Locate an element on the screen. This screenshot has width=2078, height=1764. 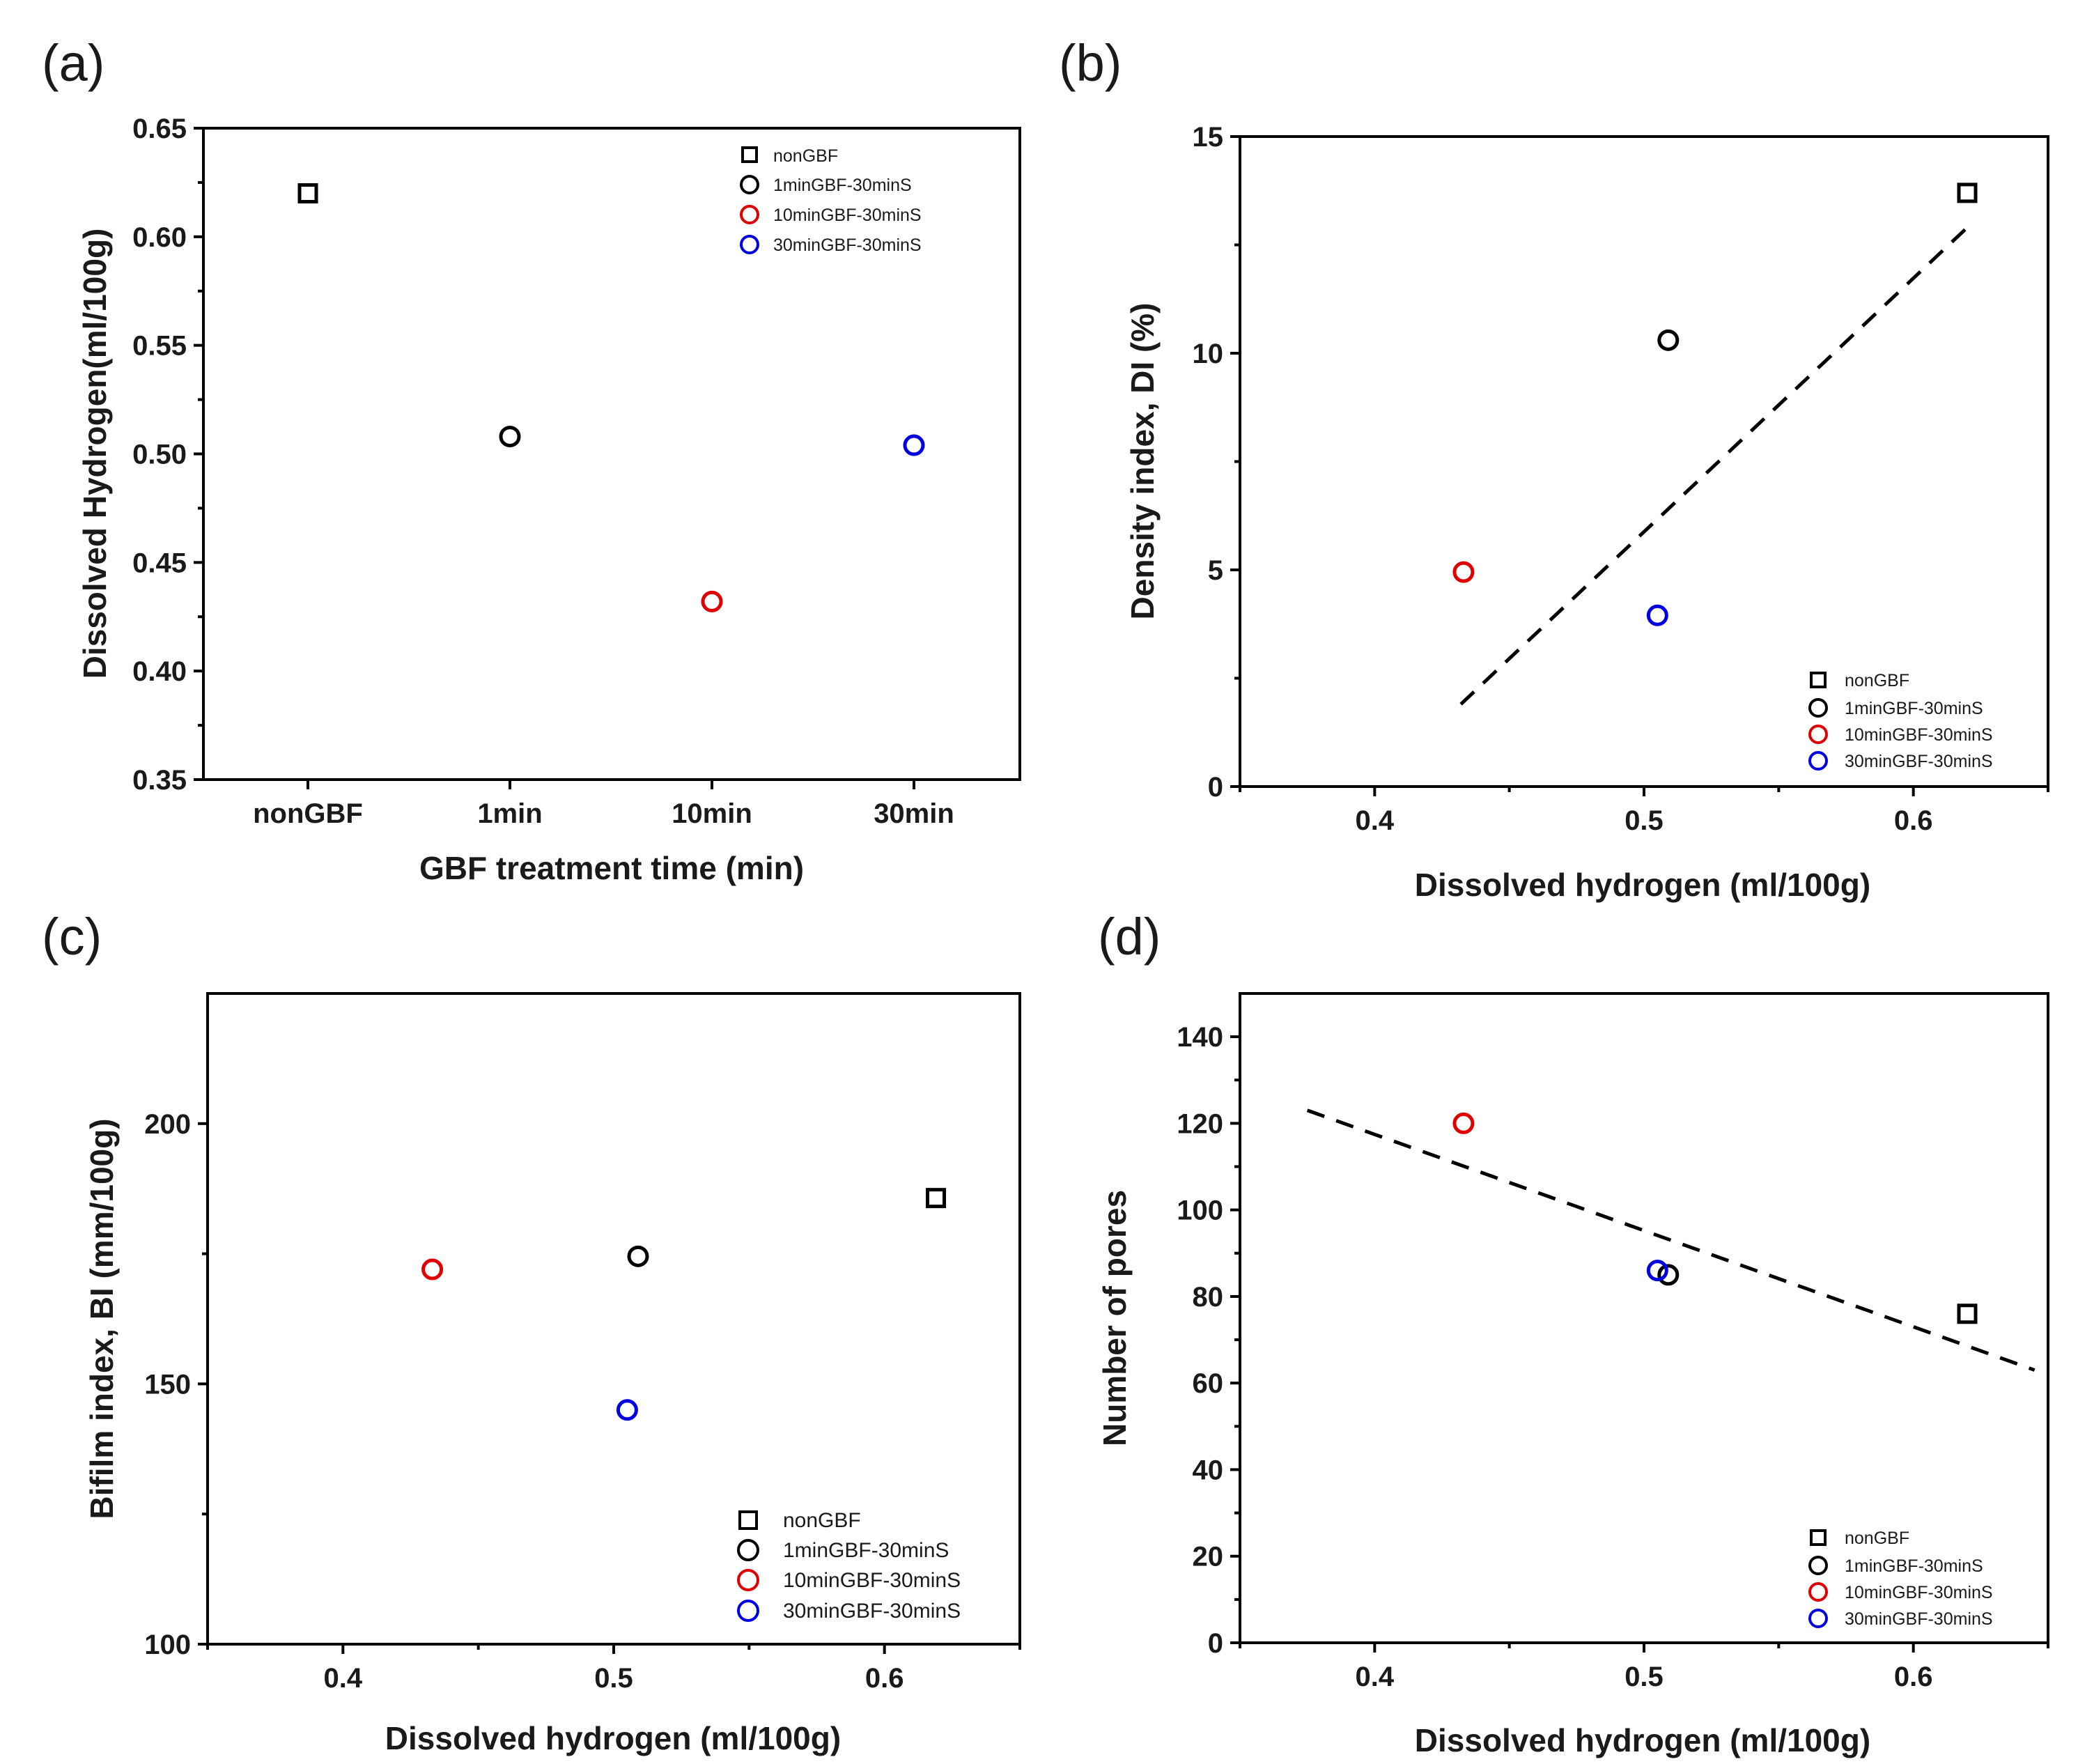
legend-d-marker-nongbf is located at coordinates (1818, 1537).